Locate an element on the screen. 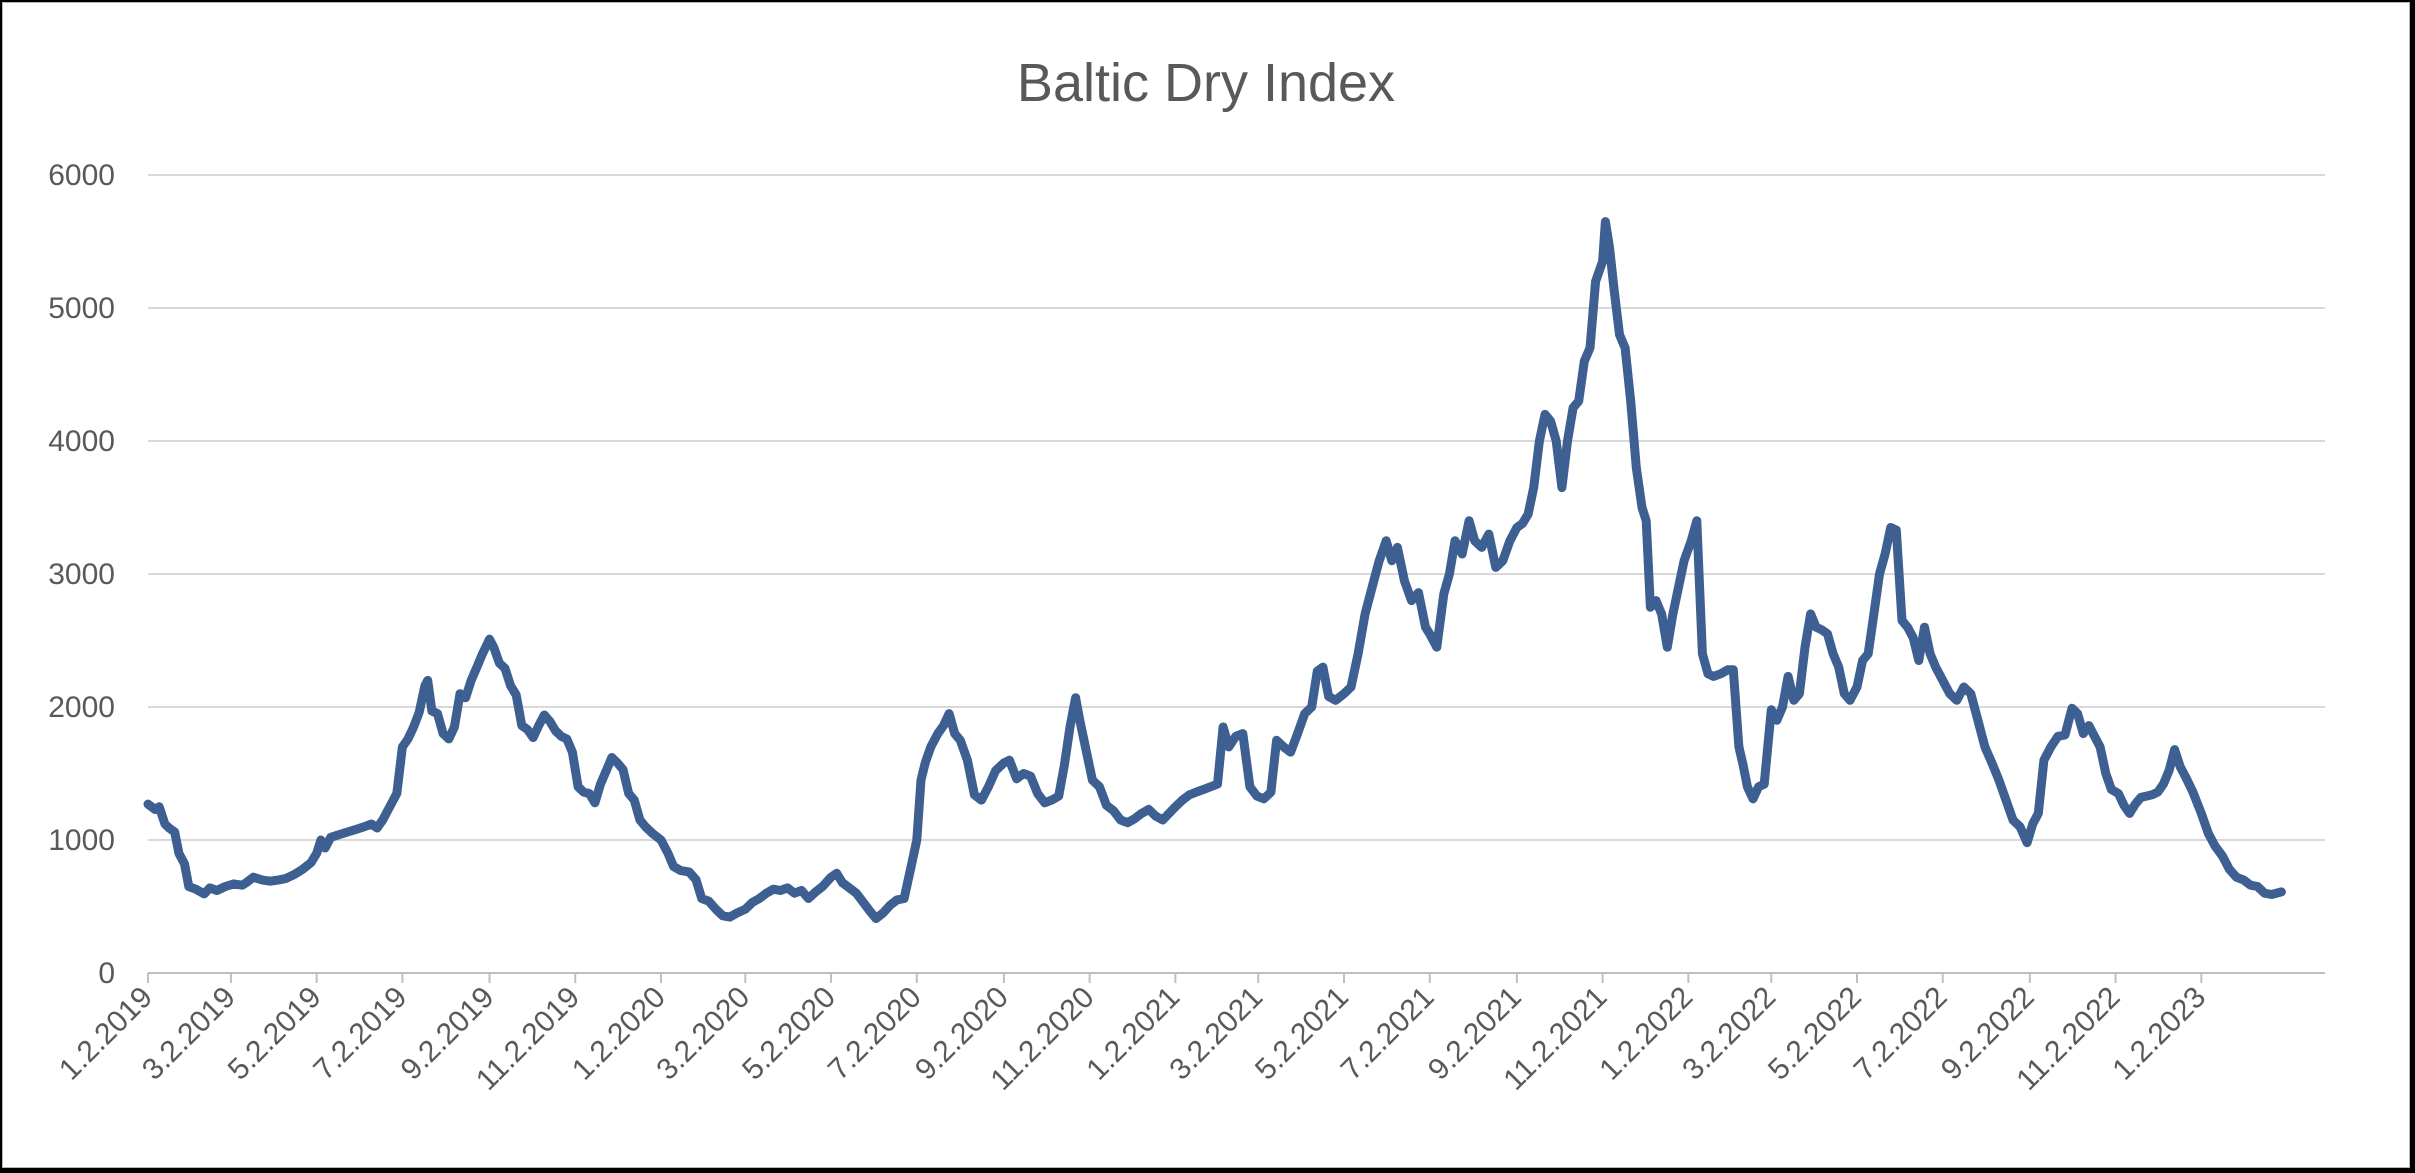  x-tick-label: 7.2.2019 is located at coordinates (360, 1034).